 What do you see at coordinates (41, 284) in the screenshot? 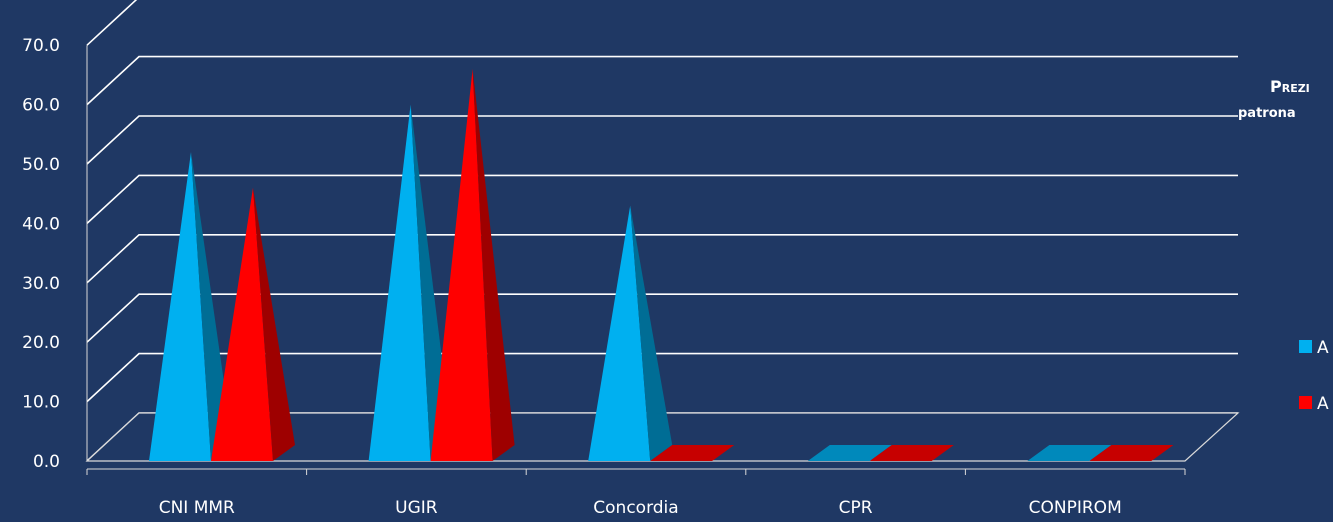
I see `y-tick-label: 30.0` at bounding box center [41, 284].